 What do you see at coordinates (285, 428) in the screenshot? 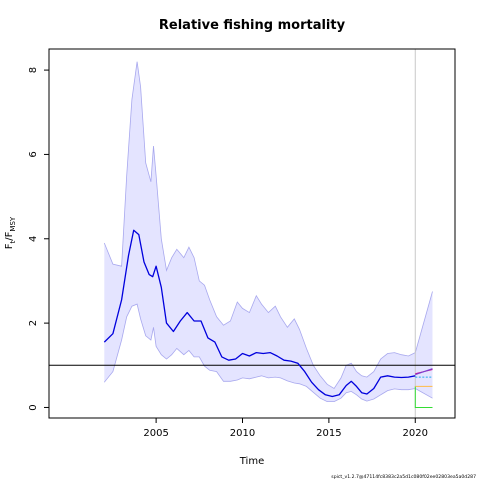
I see `x-axis: 2005 2010 2015 2020` at bounding box center [285, 428].